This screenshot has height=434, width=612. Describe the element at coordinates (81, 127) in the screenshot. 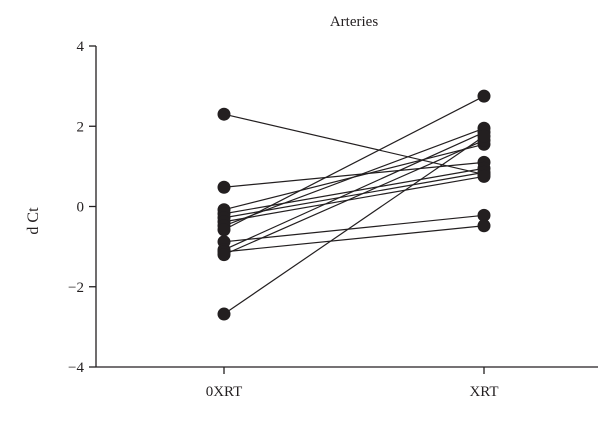

I see `y-tick-label: 2` at that location.